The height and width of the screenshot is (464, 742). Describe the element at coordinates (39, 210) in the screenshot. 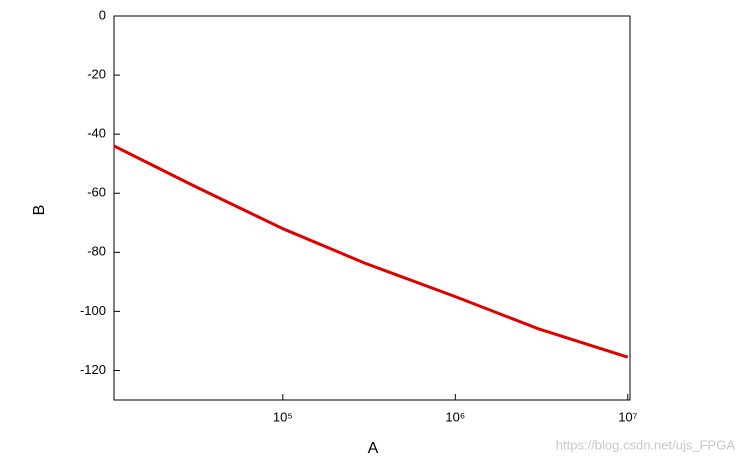

I see `y-axis-title: B` at that location.